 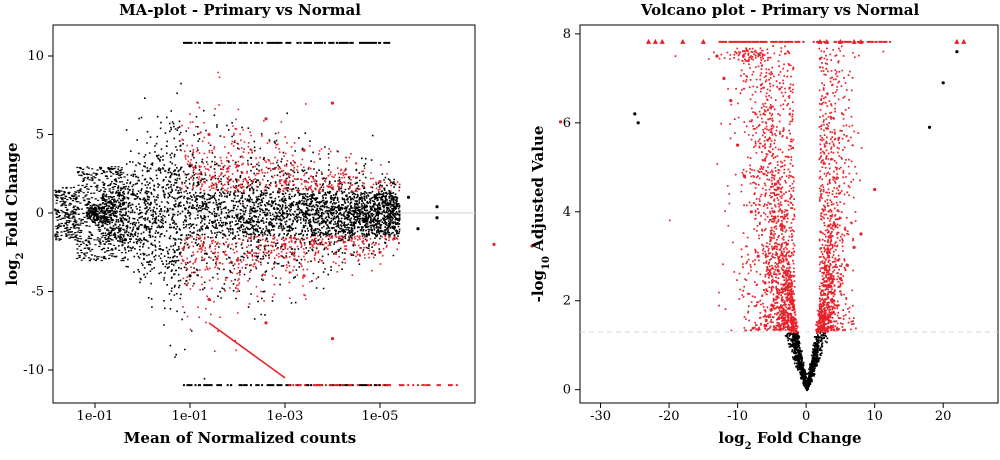 I want to click on volcano-y-tick-label: 6, so click(x=567, y=123).